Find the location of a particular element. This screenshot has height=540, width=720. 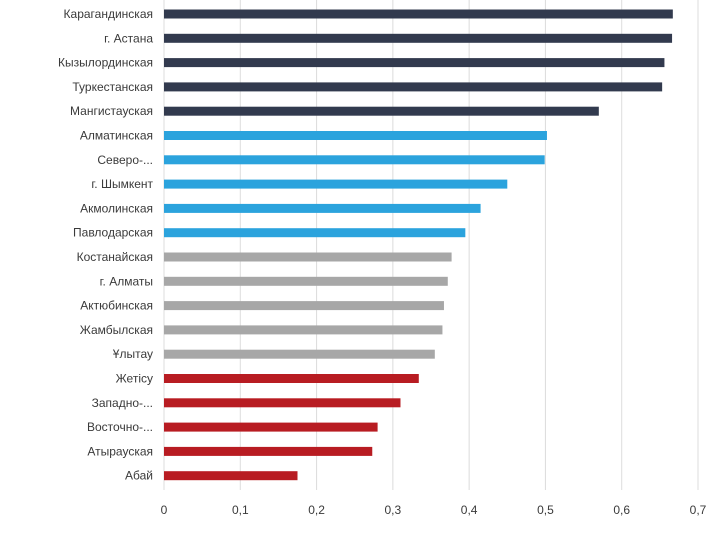

category-label: Мангистауская is located at coordinates (111, 111).